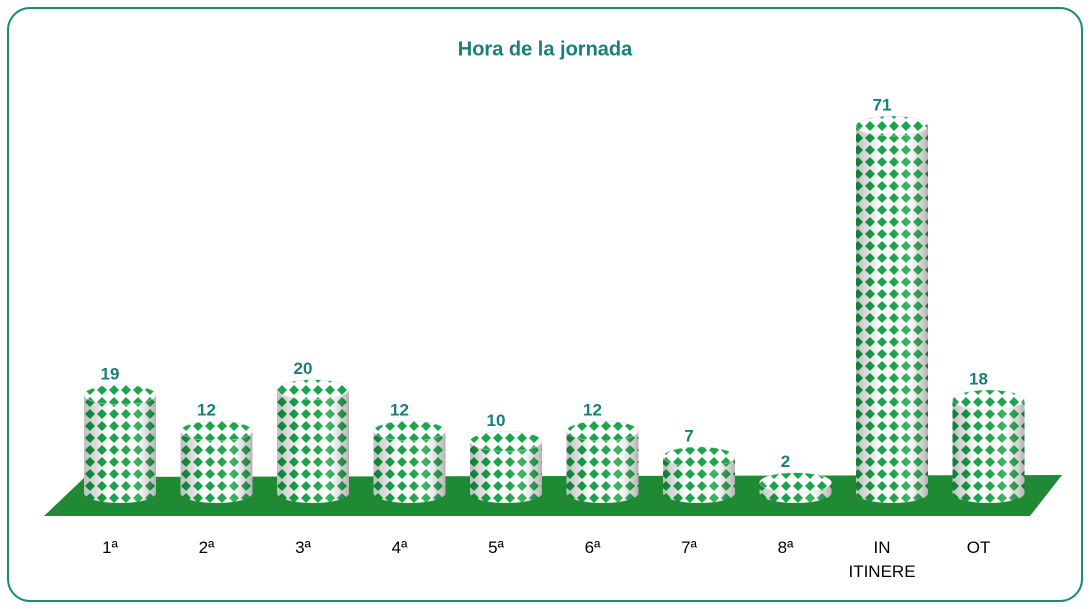 Image resolution: width=1090 pixels, height=609 pixels. What do you see at coordinates (882, 104) in the screenshot?
I see `data-label: 71` at bounding box center [882, 104].